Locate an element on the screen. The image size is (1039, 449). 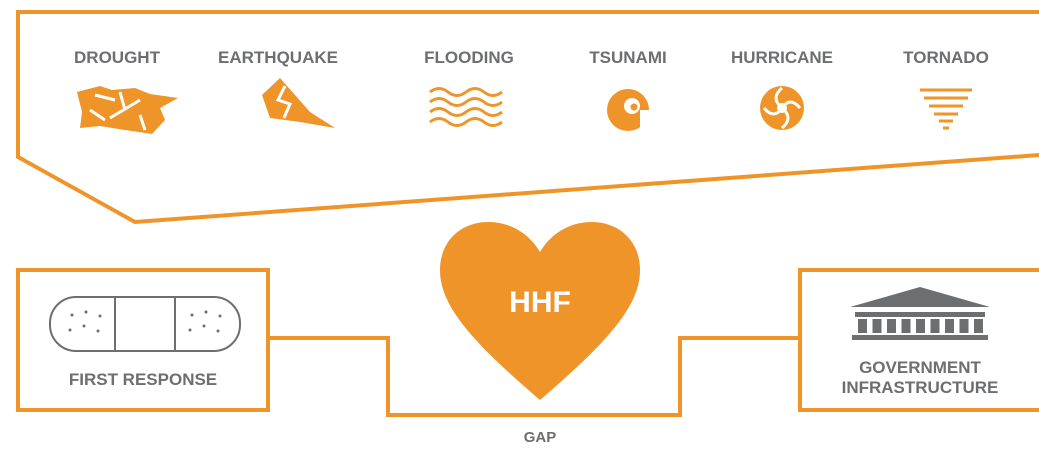
first-response-label: FIRST RESPONSE is located at coordinates (143, 379).